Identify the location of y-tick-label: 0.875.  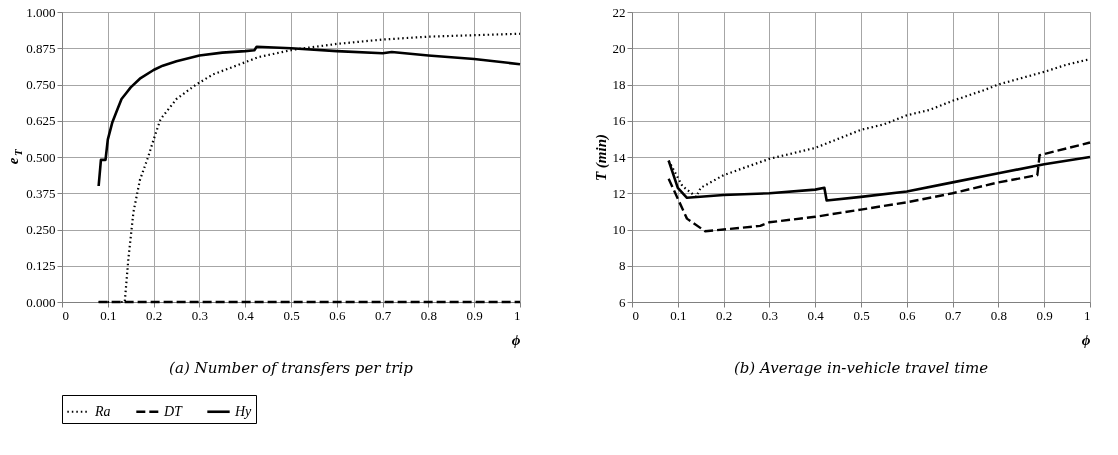
(41, 48).